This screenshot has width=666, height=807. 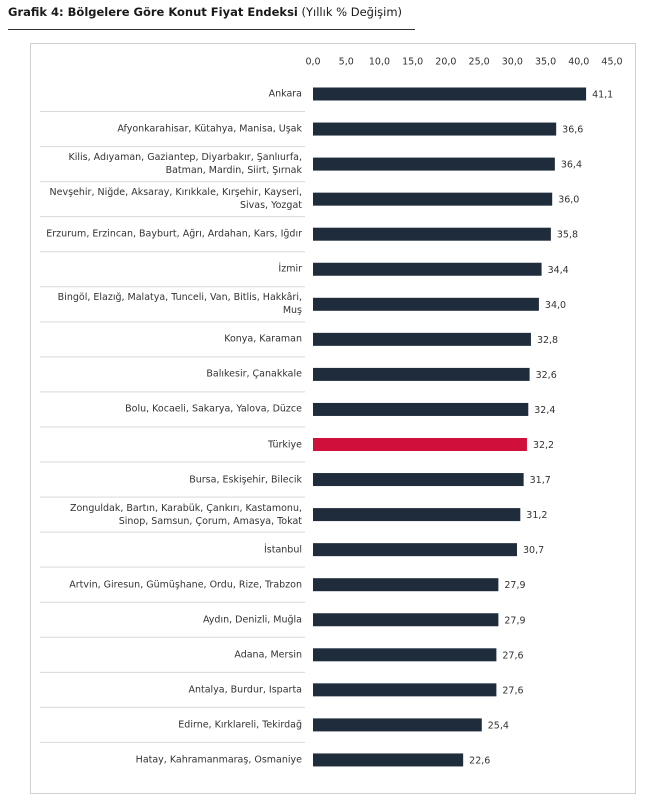 What do you see at coordinates (240, 725) in the screenshot?
I see `category-label: Edirne, Kırklareli, Tekirdağ` at bounding box center [240, 725].